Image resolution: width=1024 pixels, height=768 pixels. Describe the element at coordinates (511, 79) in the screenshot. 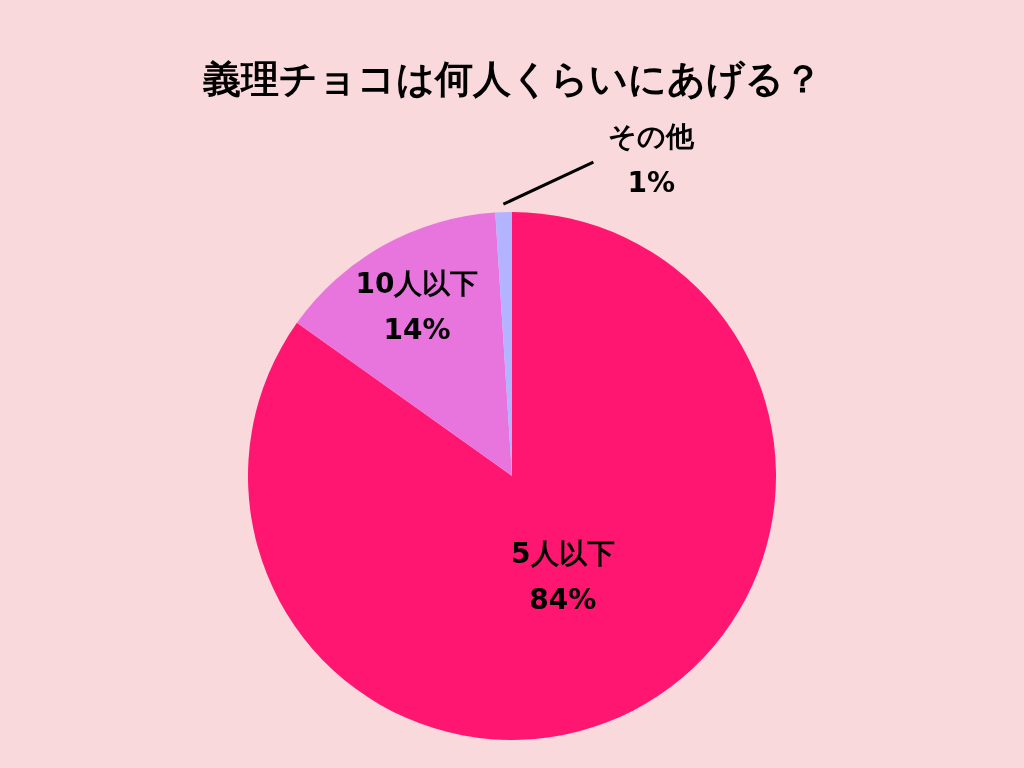

I see `chart-title: 義理チョコは何人くらいにあげる？` at that location.